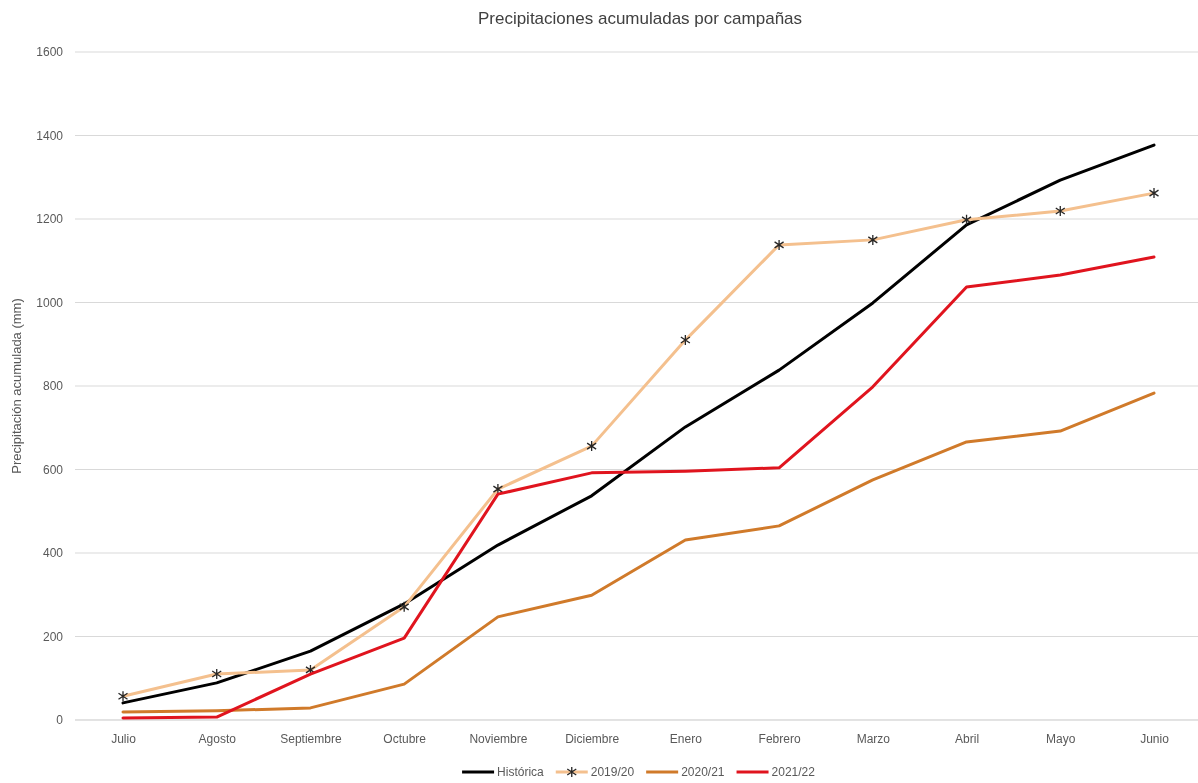 The height and width of the screenshot is (783, 1198). Describe the element at coordinates (640, 18) in the screenshot. I see `chart-title: Precipitaciones acumuladas por campañas` at that location.